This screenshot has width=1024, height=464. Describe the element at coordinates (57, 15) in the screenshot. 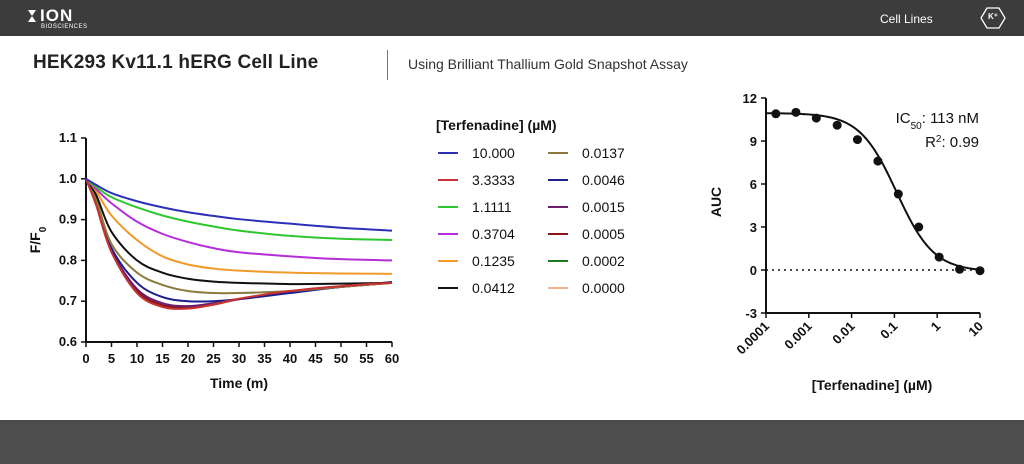

I see `logo-name: ION` at that location.